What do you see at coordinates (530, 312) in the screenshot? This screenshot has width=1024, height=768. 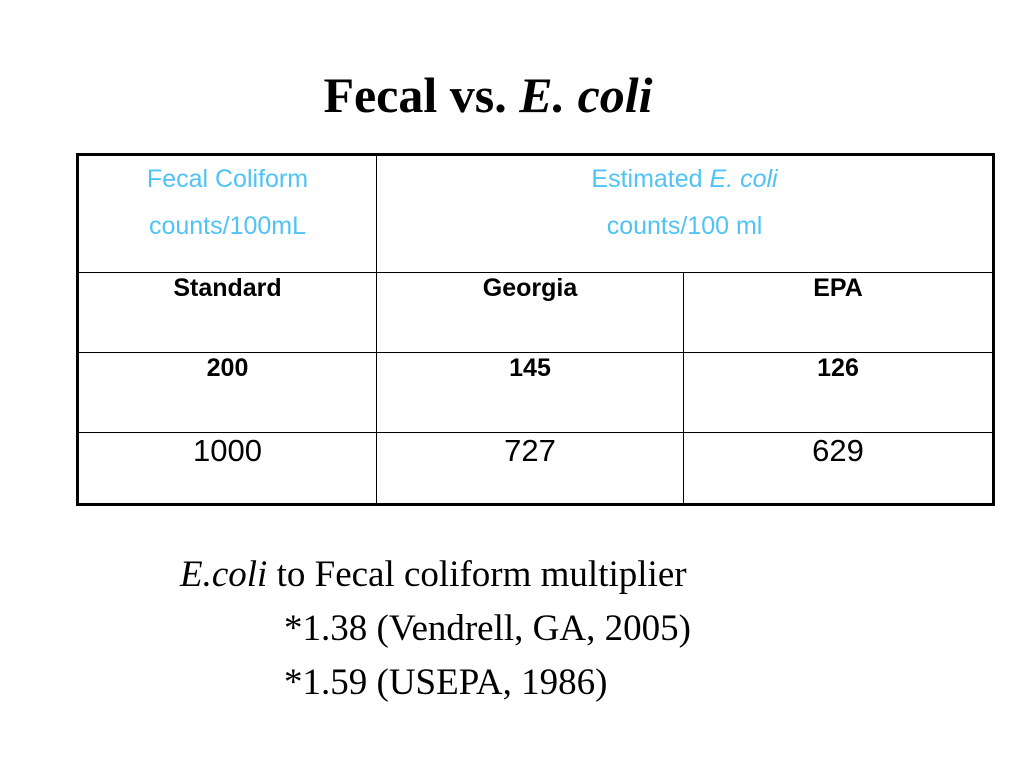 I see `column-header-georgia: Georgia` at bounding box center [530, 312].